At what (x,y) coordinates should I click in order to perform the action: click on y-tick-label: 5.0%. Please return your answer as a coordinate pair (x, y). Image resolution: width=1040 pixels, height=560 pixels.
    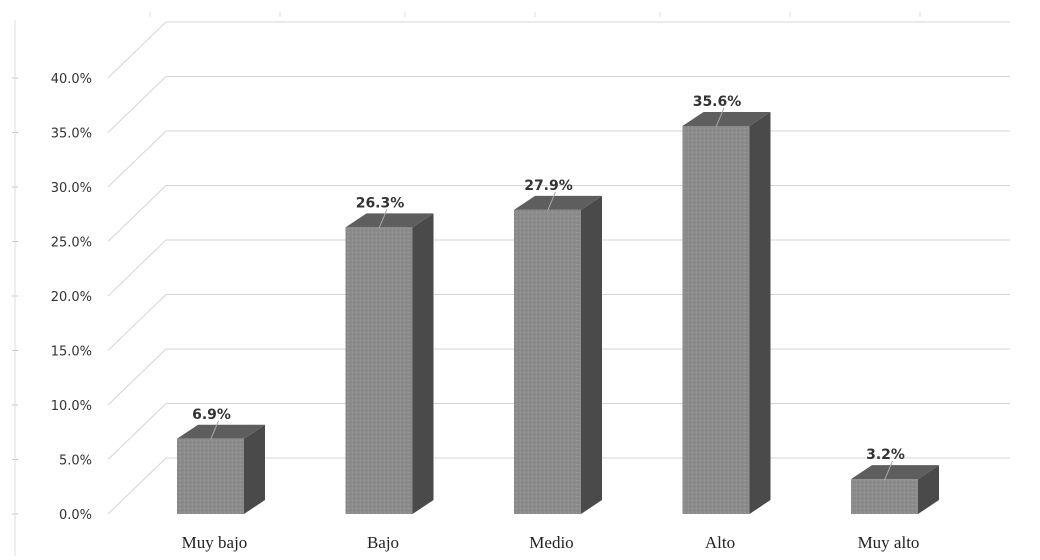
    Looking at the image, I should click on (75, 461).